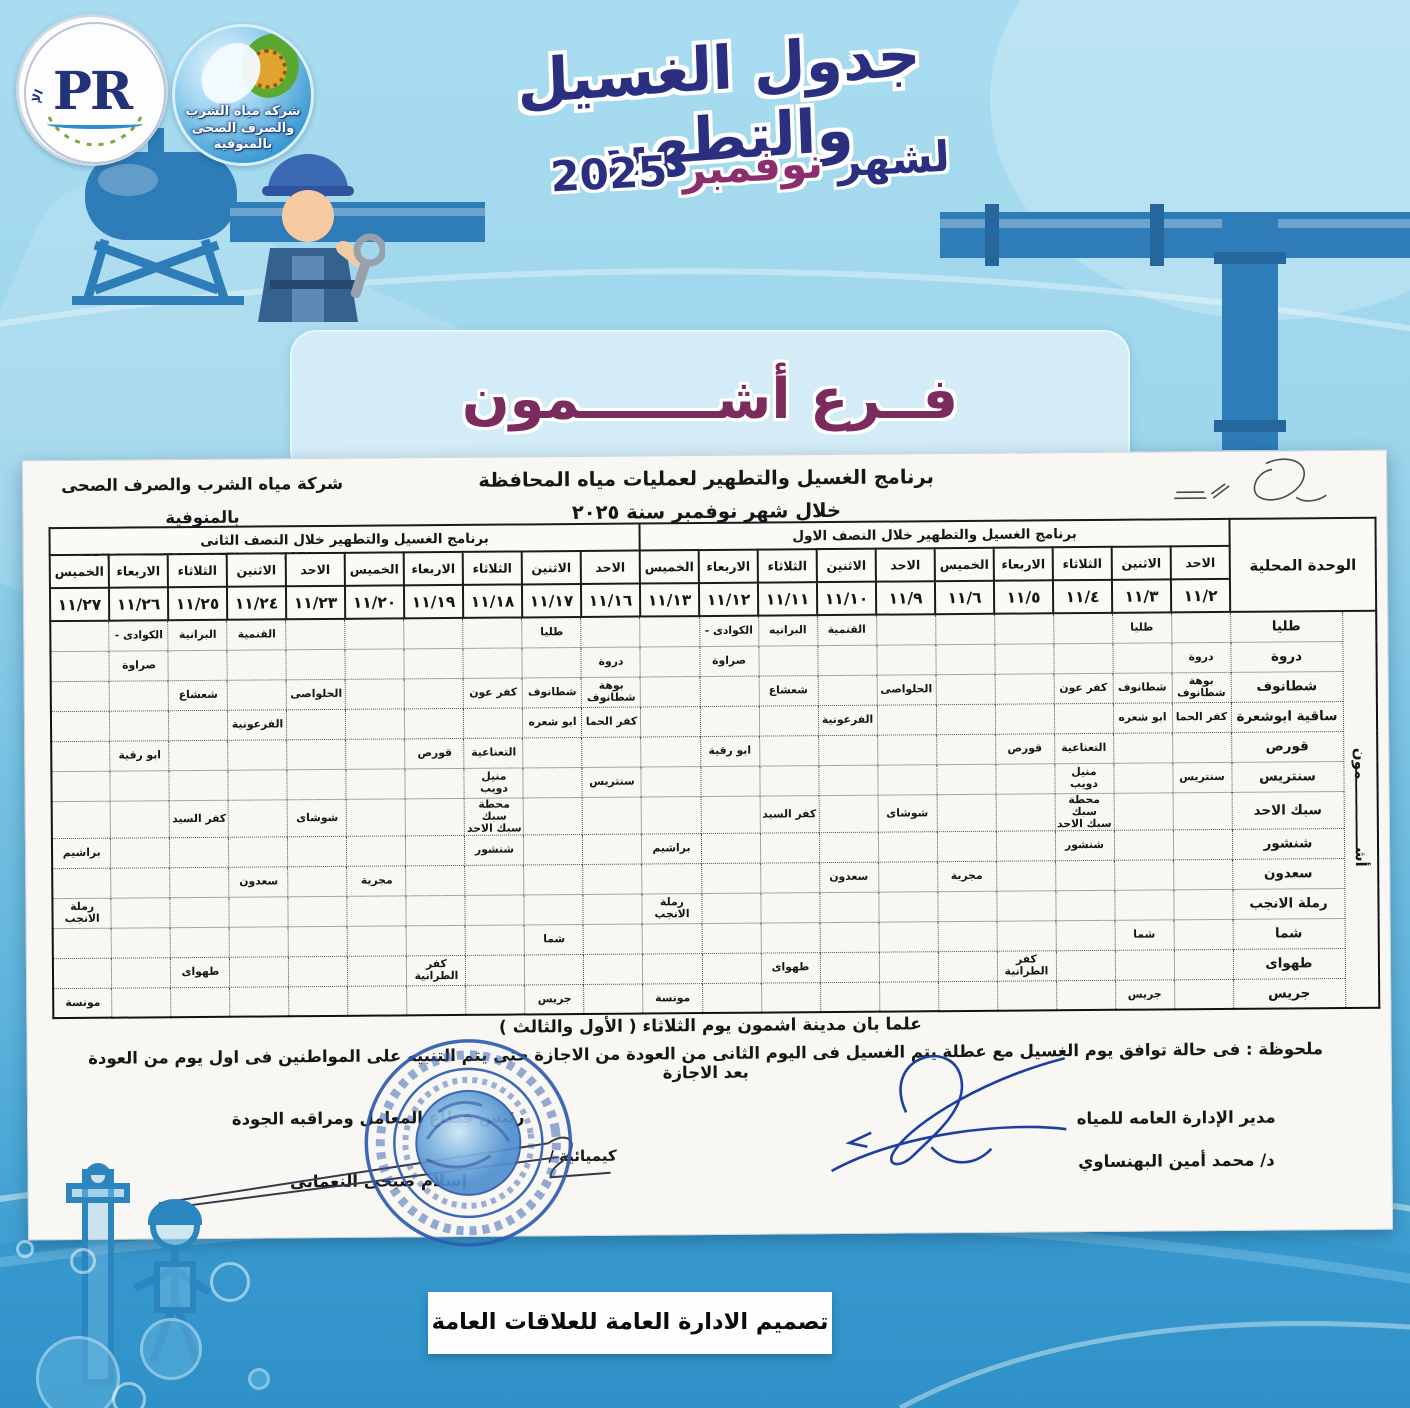  I want to click on schedule-cell: الحلواصى, so click(316, 694).